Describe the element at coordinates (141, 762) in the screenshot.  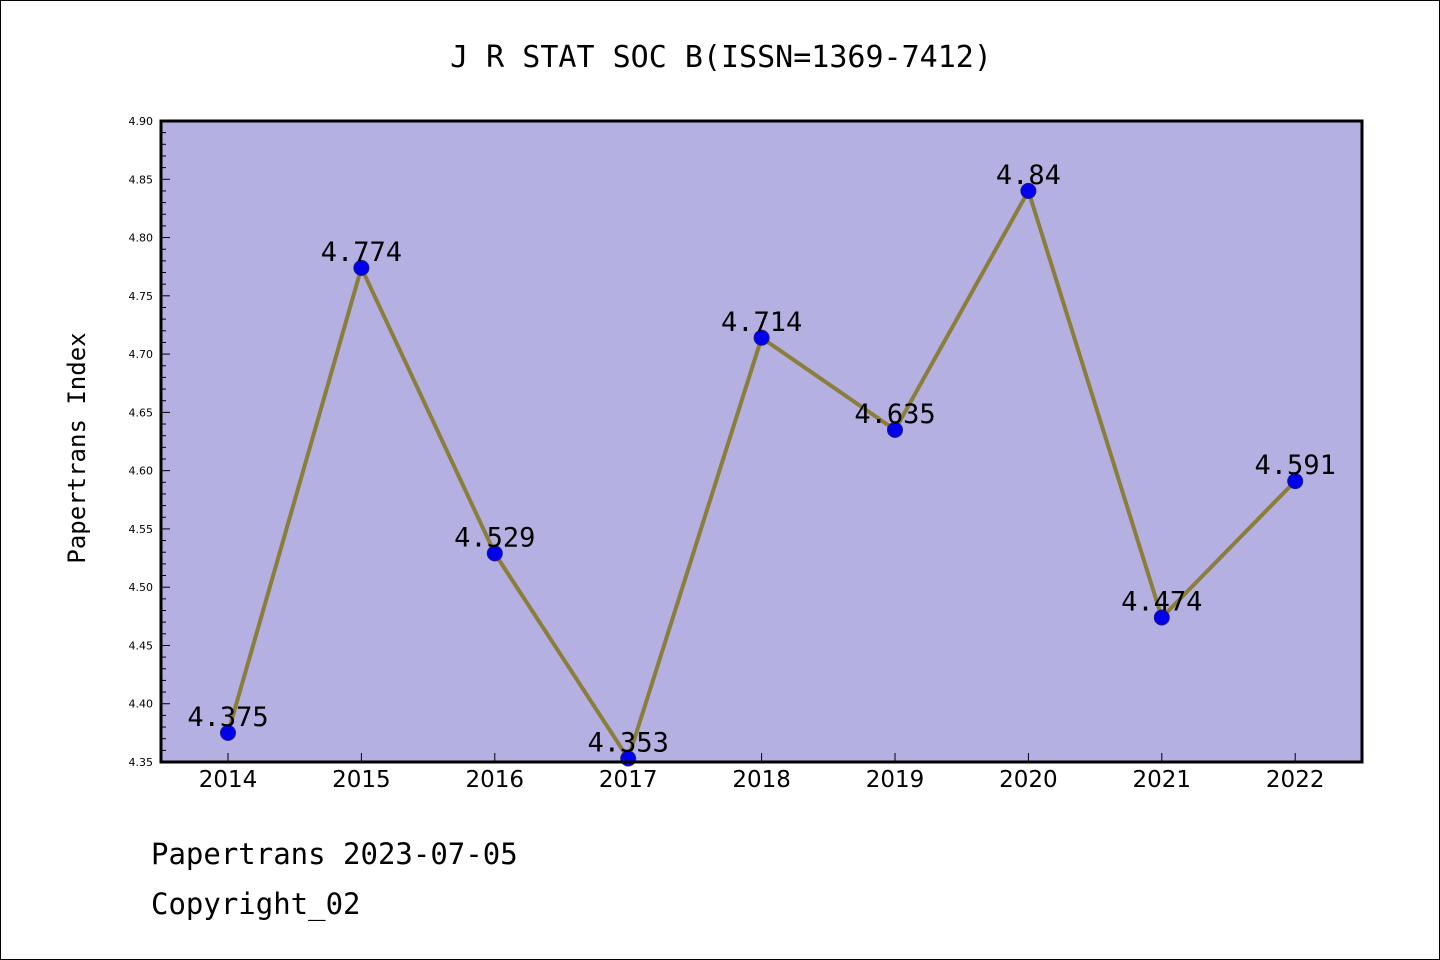
I see `y-tick-label: 4.35` at that location.